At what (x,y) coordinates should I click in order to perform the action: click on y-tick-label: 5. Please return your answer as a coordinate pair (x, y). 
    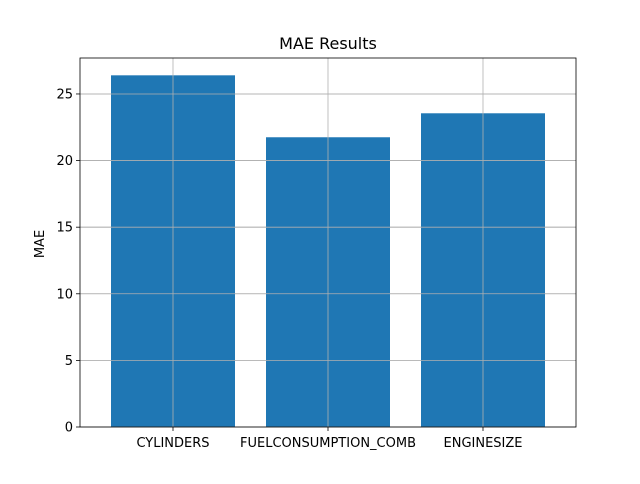
    Looking at the image, I should click on (69, 361).